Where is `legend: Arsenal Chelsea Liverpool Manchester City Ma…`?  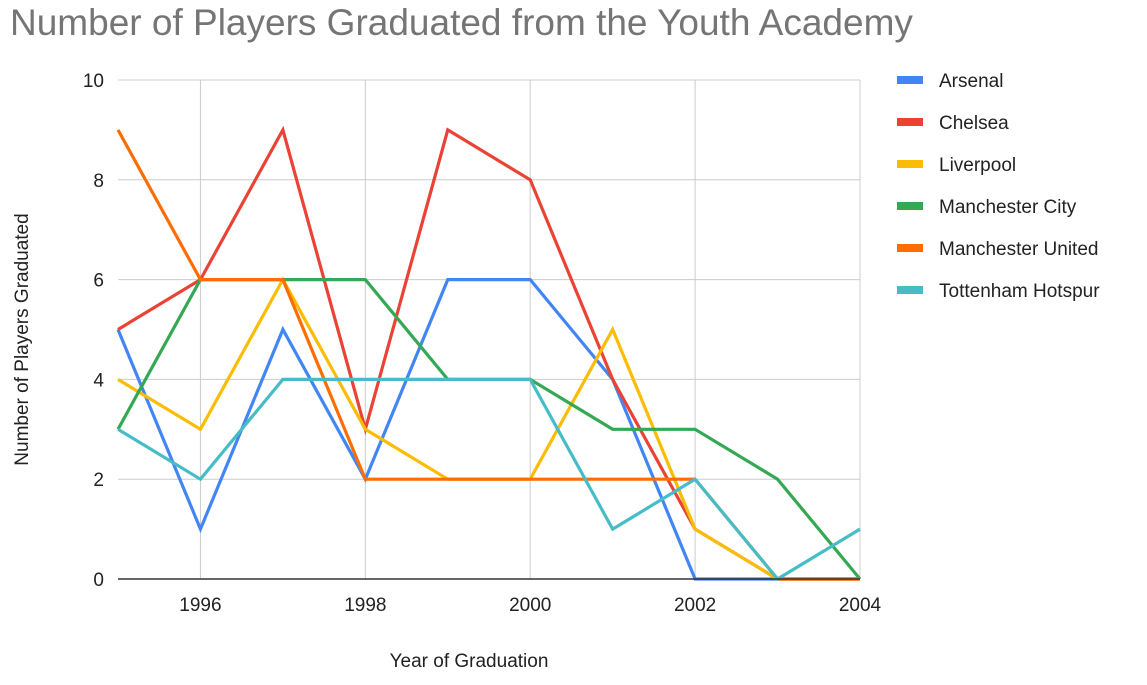 legend: Arsenal Chelsea Liverpool Manchester City Ma… is located at coordinates (998, 186).